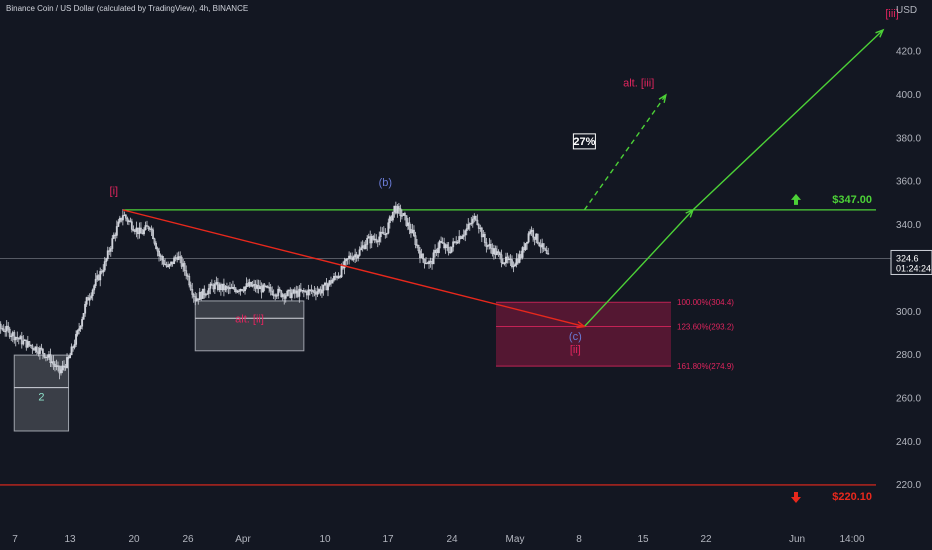  What do you see at coordinates (705, 366) in the screenshot?
I see `fib-level-label: 161.80%(274.9)` at bounding box center [705, 366].